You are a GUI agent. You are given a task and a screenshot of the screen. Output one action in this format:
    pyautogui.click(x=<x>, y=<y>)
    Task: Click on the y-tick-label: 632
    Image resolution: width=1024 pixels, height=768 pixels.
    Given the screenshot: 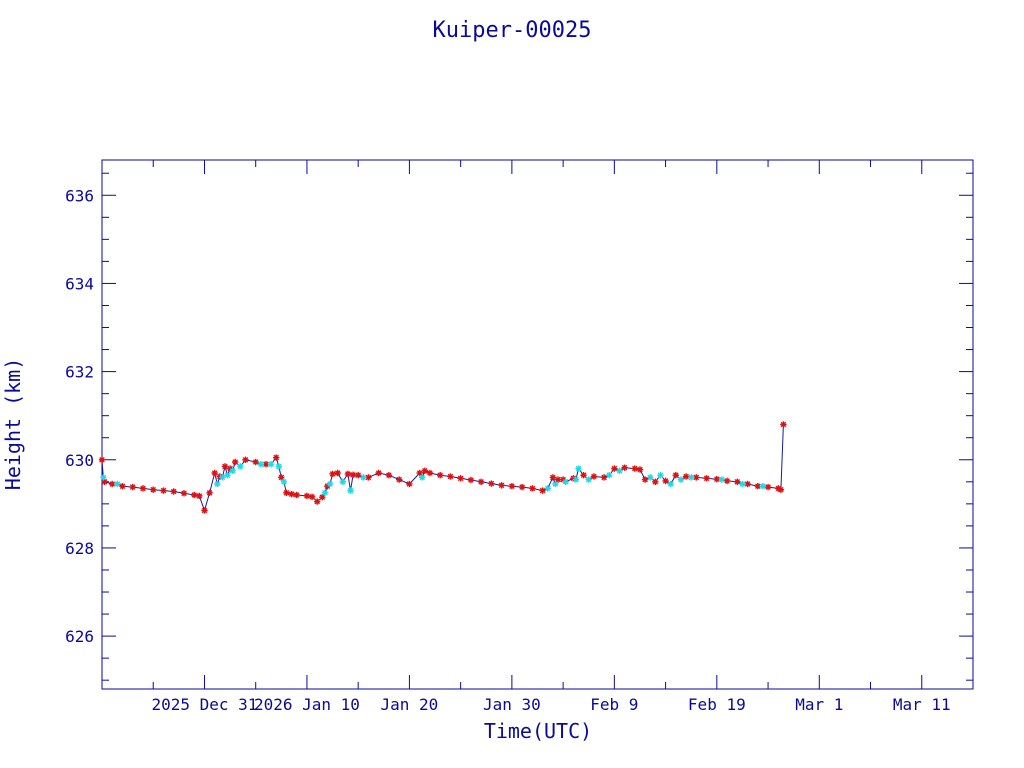 What is the action you would take?
    pyautogui.click(x=79, y=372)
    